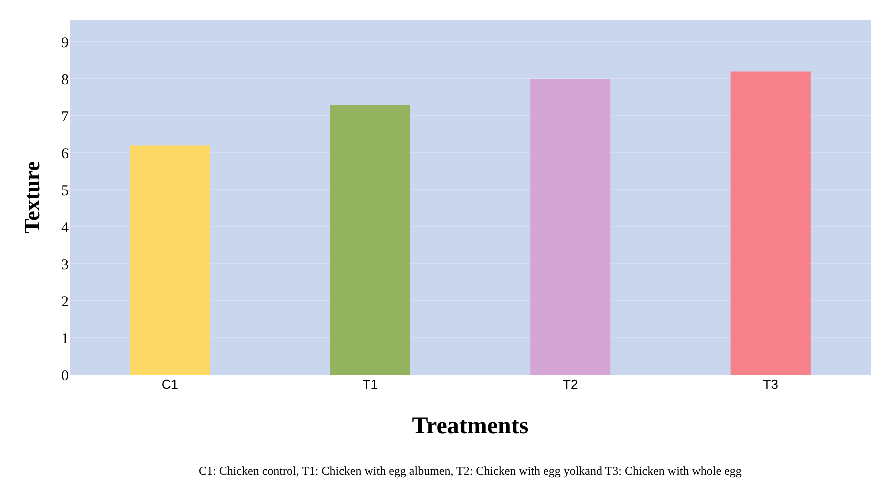 Image resolution: width=891 pixels, height=485 pixels. I want to click on x-tick-label: T2, so click(570, 384).